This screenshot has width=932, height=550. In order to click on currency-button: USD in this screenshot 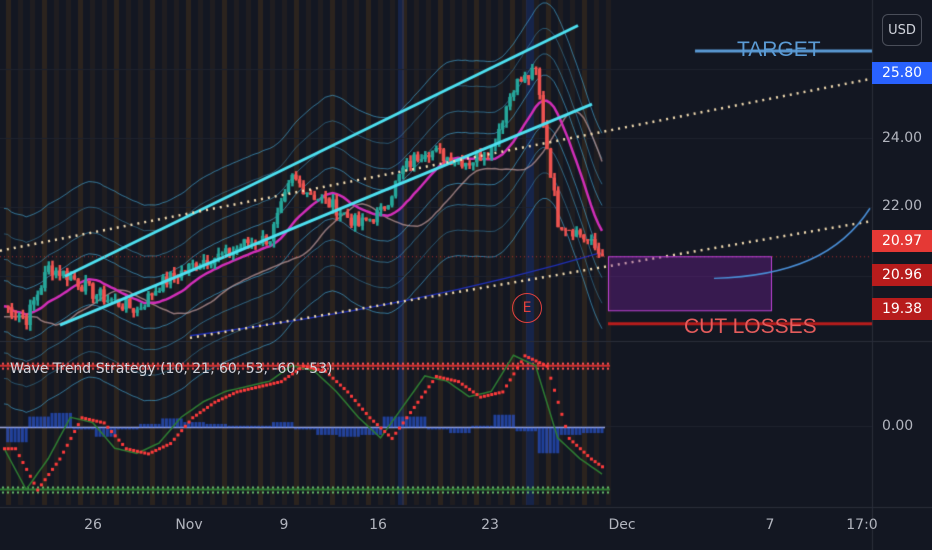, I will do `click(902, 30)`.